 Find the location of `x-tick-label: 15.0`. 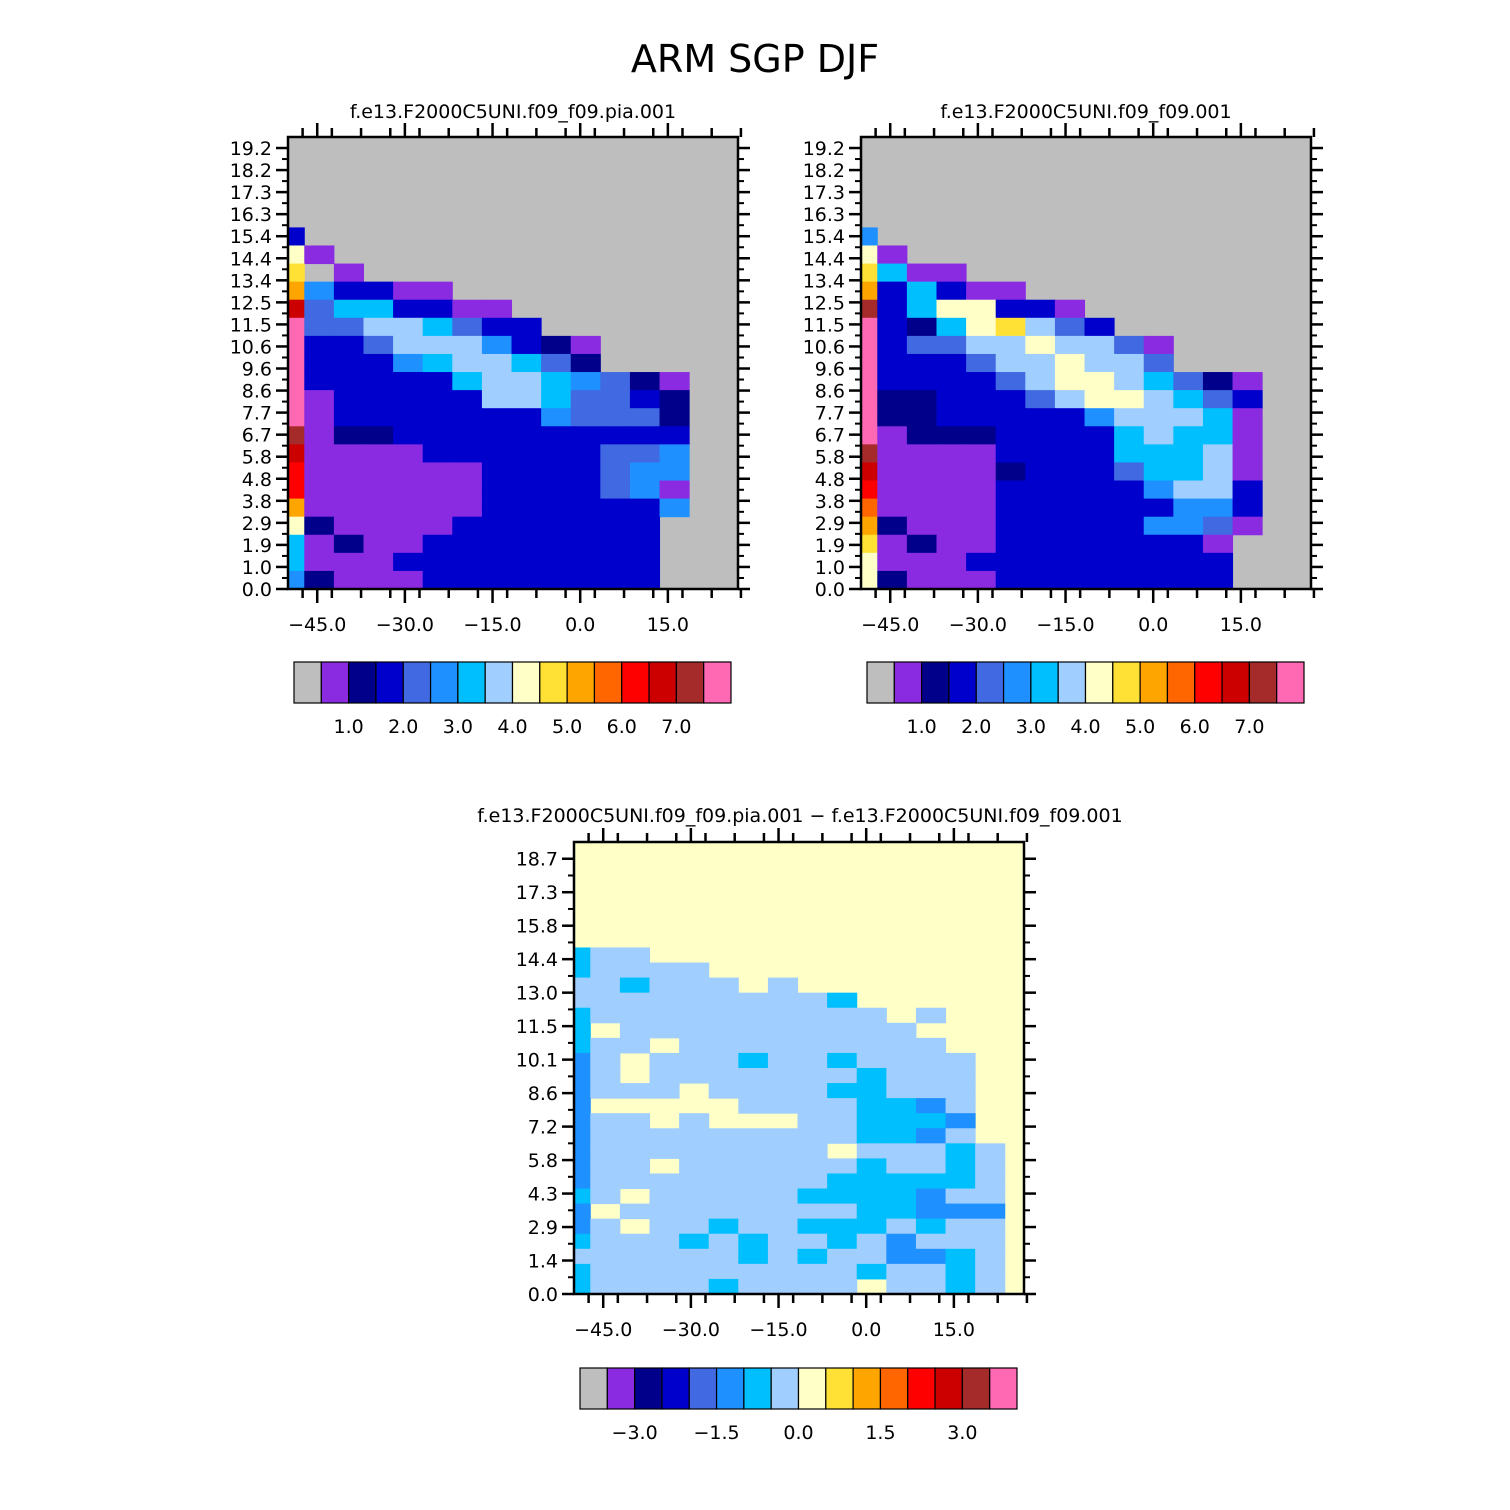

x-tick-label: 15.0 is located at coordinates (1241, 625).